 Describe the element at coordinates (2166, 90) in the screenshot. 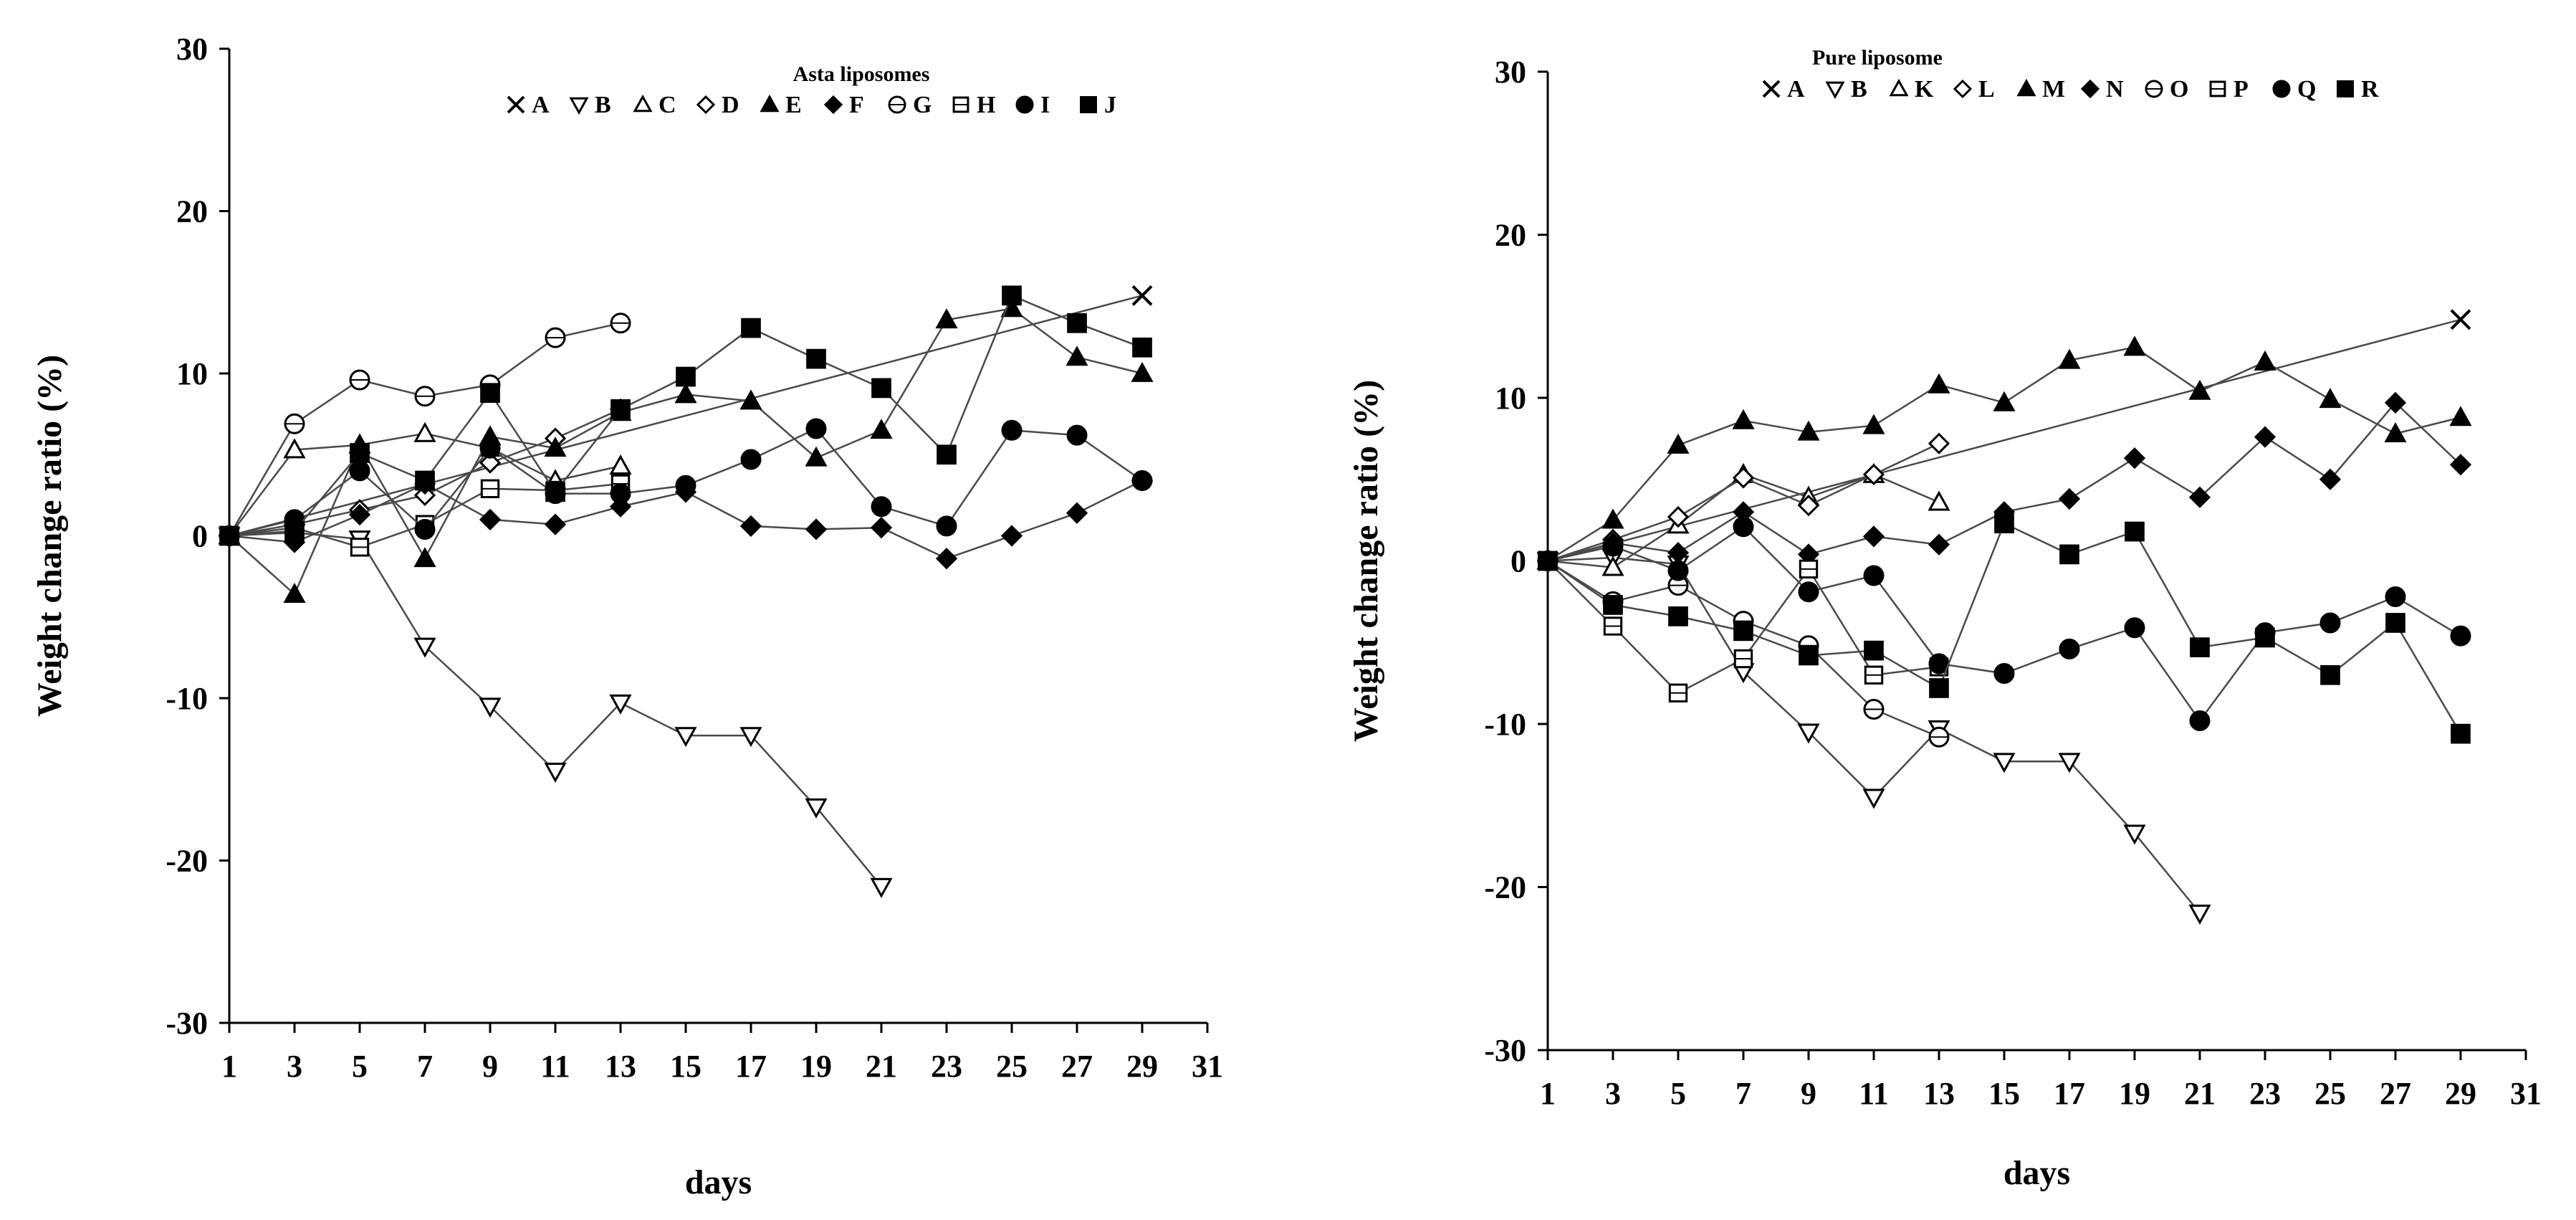

I see `legend-item-O: O` at that location.